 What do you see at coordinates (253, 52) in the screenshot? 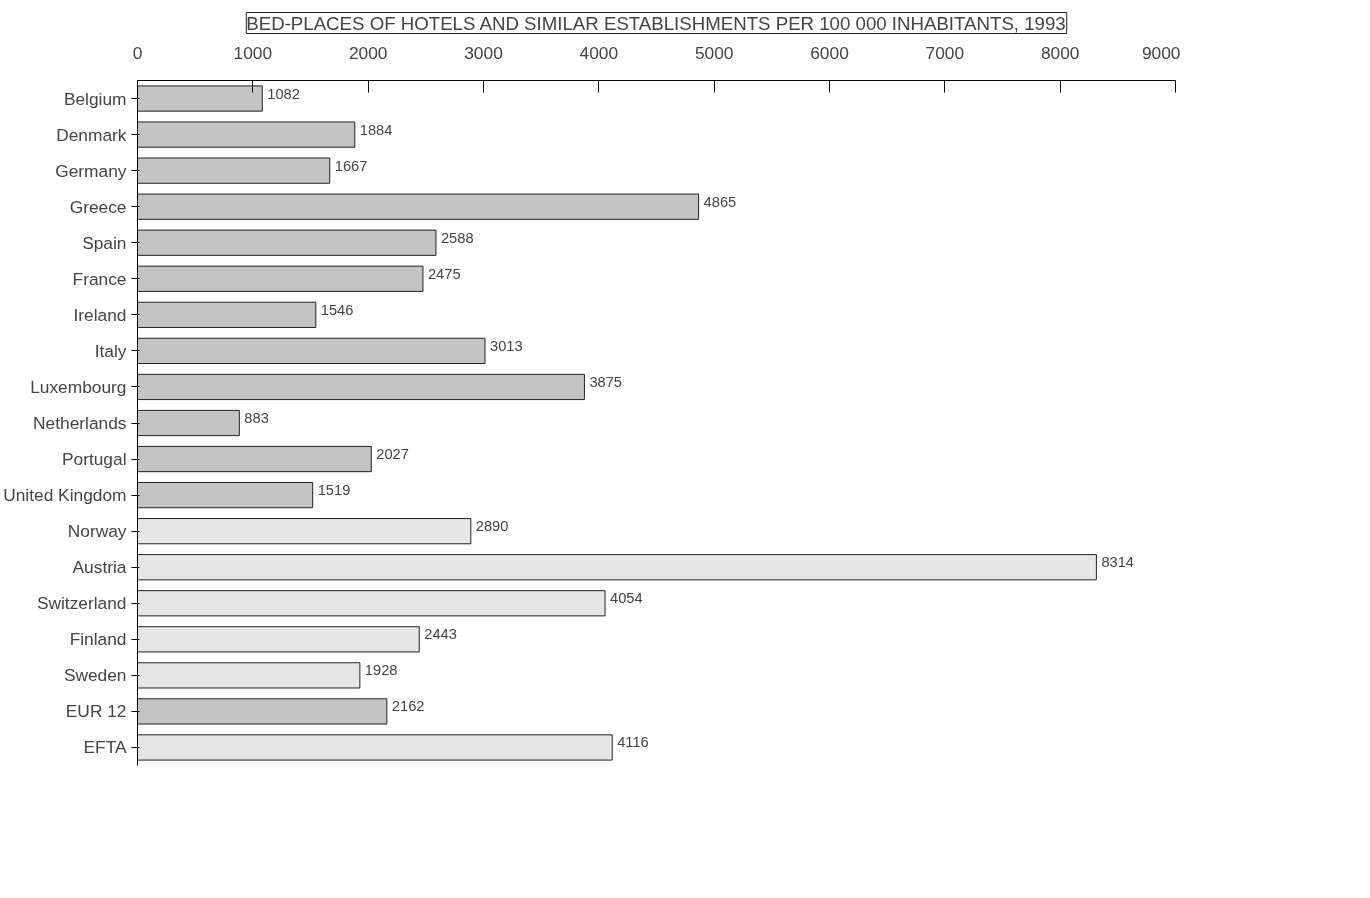
I see `x-tick-label: 1000` at bounding box center [253, 52].